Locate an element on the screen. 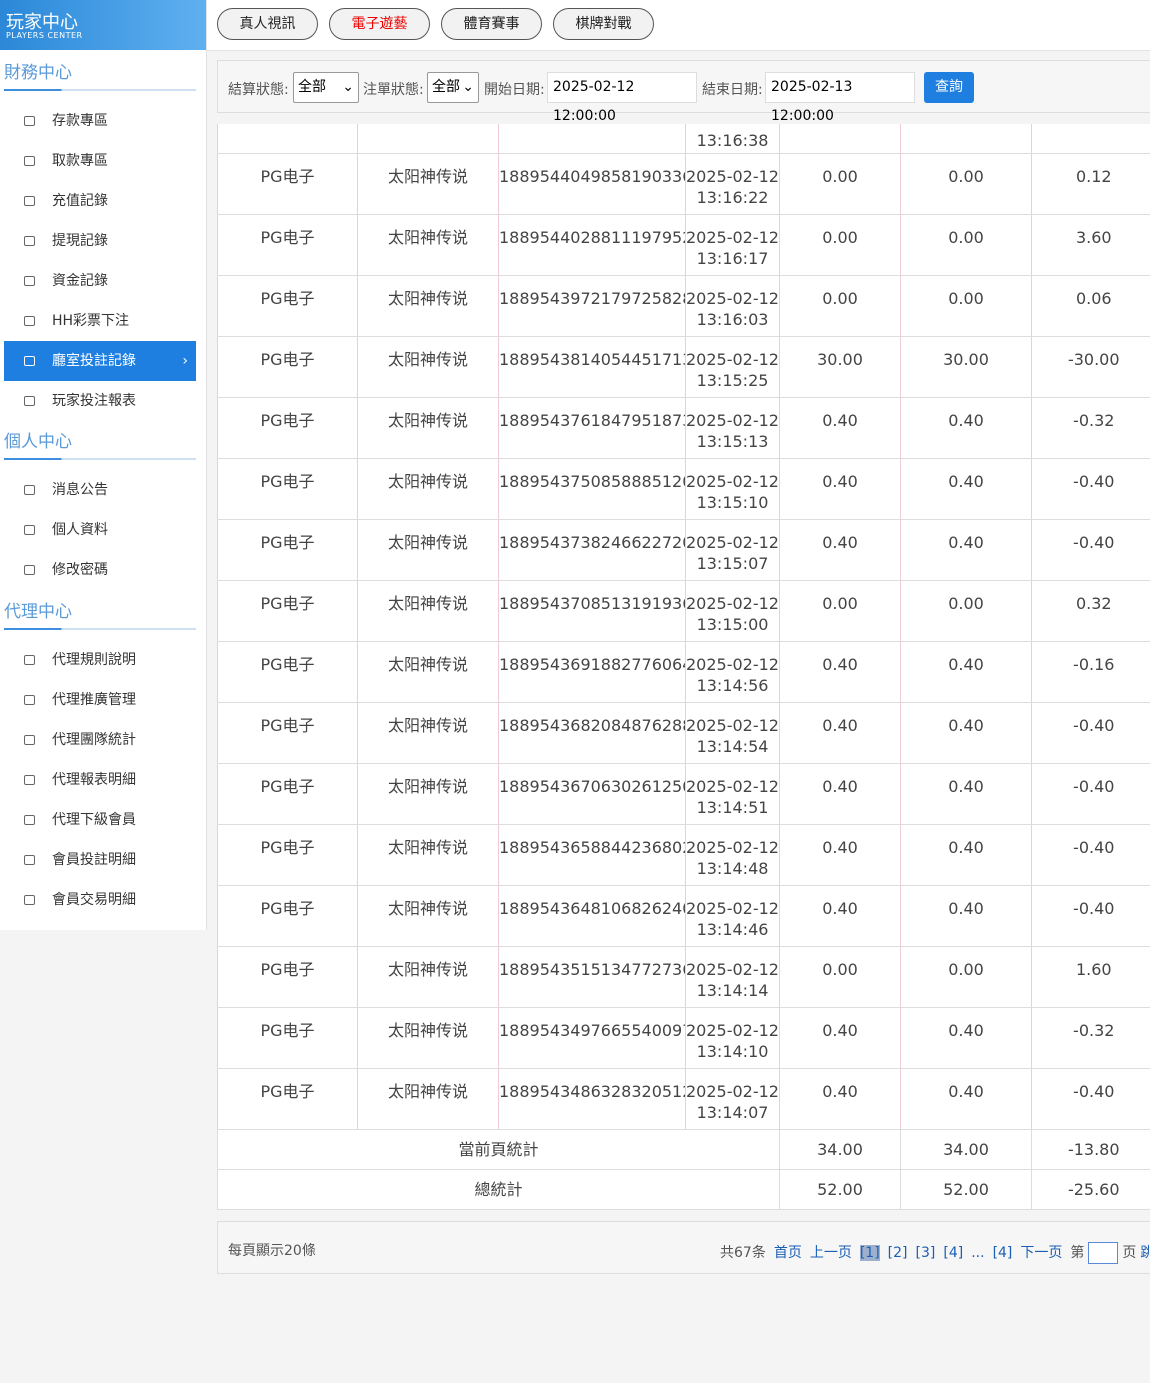  menu-item: 代理報表明細 is located at coordinates (100, 780).